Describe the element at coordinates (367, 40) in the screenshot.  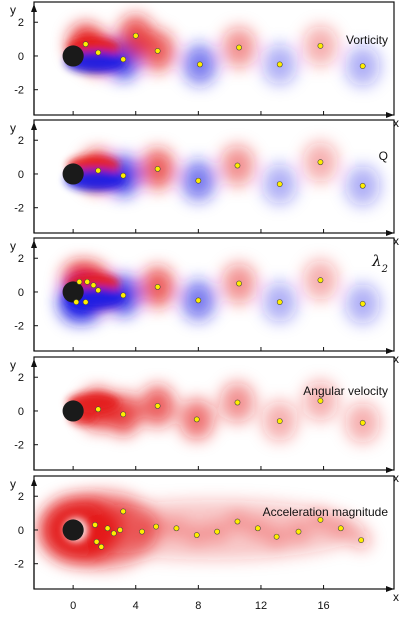
I see `panel-title: Vorticity` at that location.